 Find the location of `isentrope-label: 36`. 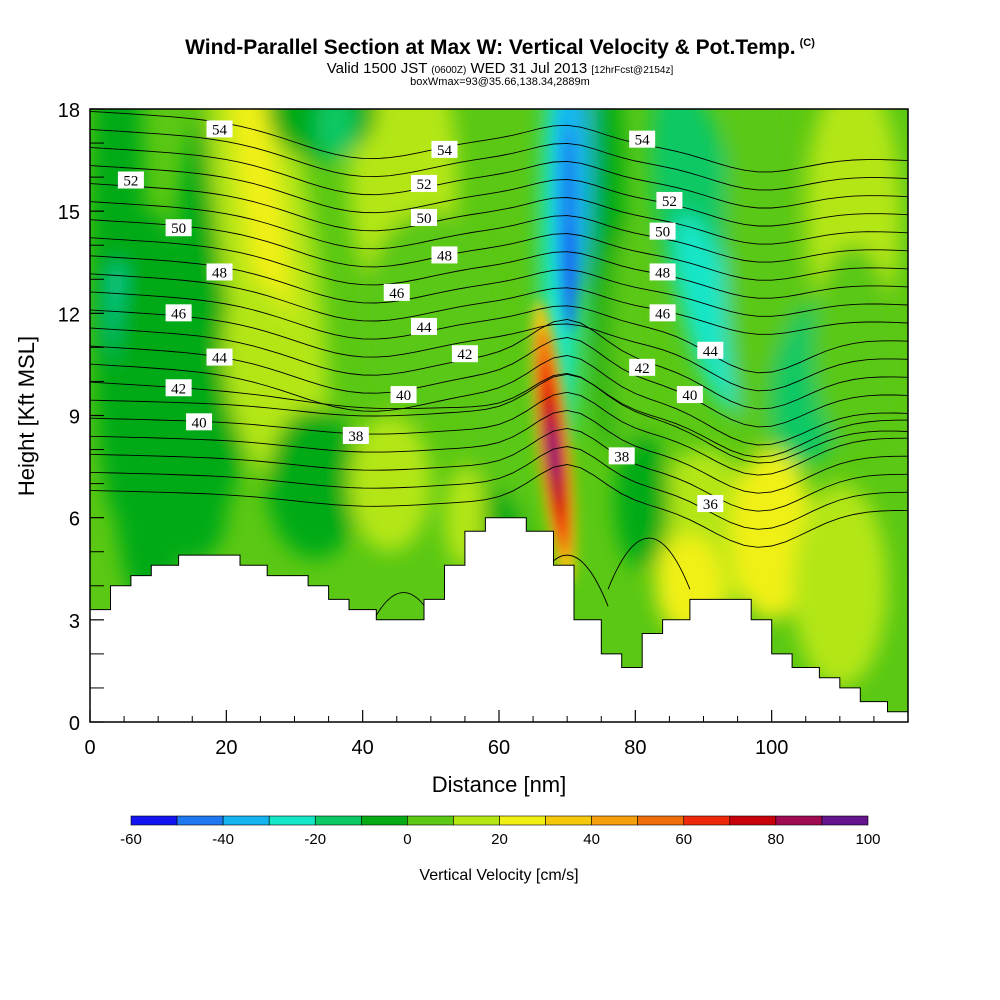

isentrope-label: 36 is located at coordinates (710, 504).